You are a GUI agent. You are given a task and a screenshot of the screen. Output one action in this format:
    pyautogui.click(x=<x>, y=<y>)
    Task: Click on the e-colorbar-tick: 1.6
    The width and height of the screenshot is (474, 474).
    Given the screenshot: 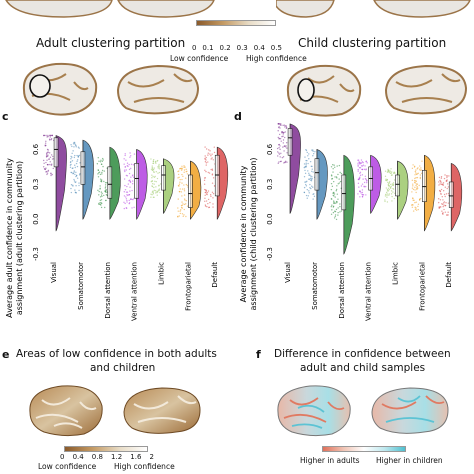 What is the action you would take?
    pyautogui.click(x=136, y=457)
    